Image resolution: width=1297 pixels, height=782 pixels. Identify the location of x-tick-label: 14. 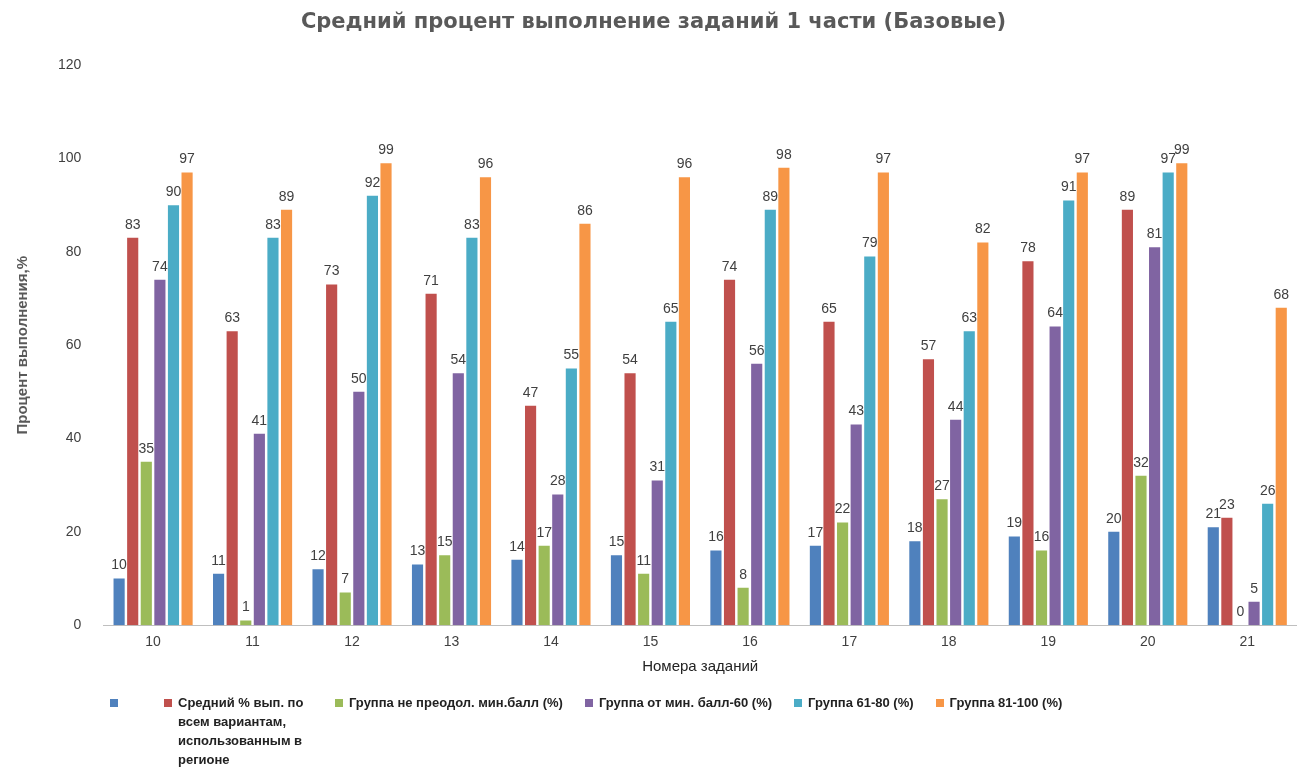
(551, 641).